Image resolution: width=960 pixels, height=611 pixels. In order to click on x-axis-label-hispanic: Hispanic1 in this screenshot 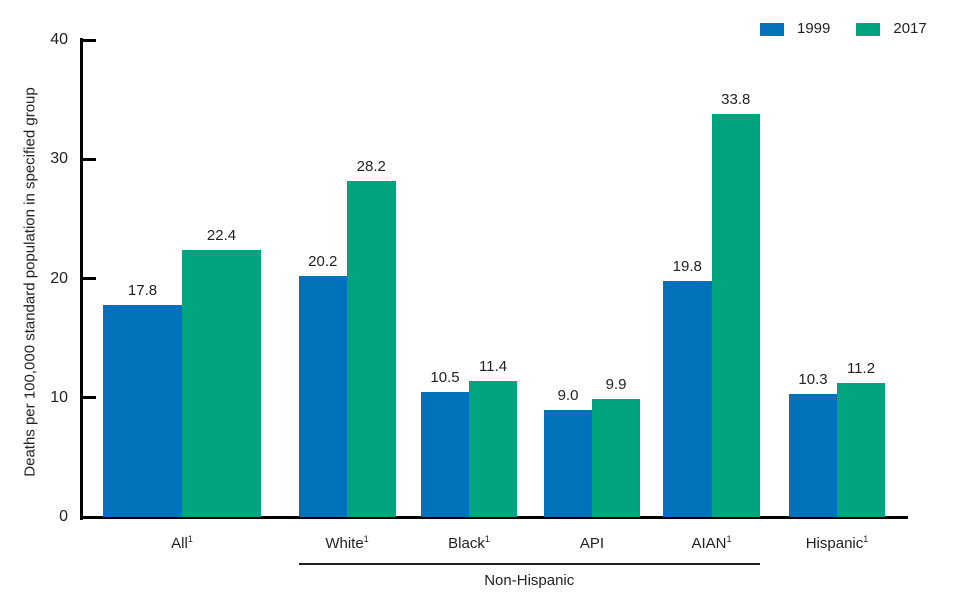, I will do `click(837, 543)`.